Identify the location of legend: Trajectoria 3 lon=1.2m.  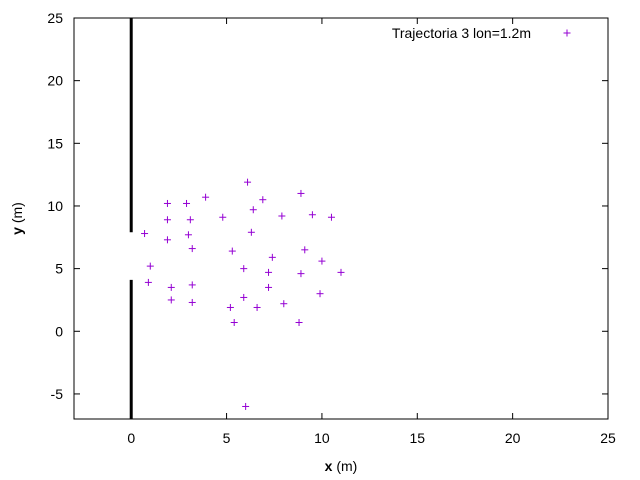
(481, 33).